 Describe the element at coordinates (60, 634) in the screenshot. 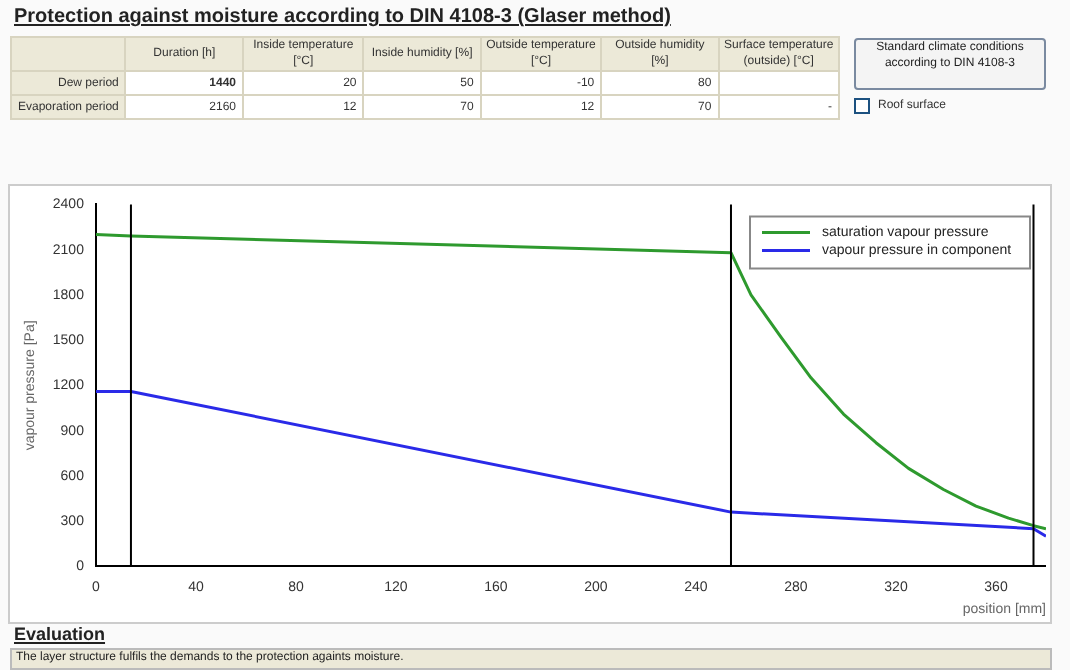

I see `text: Evaluation` at that location.